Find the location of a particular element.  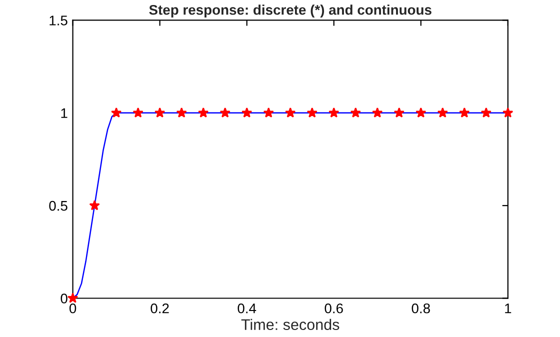

x-tick-label: 0.4 is located at coordinates (247, 308).